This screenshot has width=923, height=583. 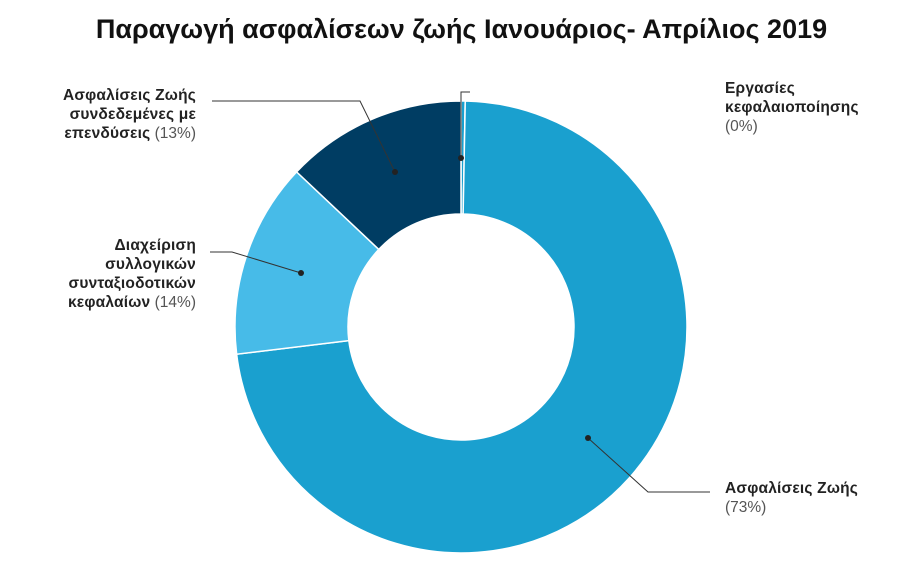 I want to click on slice-label-0: Εργασίες κεφαλαιοποίησης (0%), so click(x=792, y=107).